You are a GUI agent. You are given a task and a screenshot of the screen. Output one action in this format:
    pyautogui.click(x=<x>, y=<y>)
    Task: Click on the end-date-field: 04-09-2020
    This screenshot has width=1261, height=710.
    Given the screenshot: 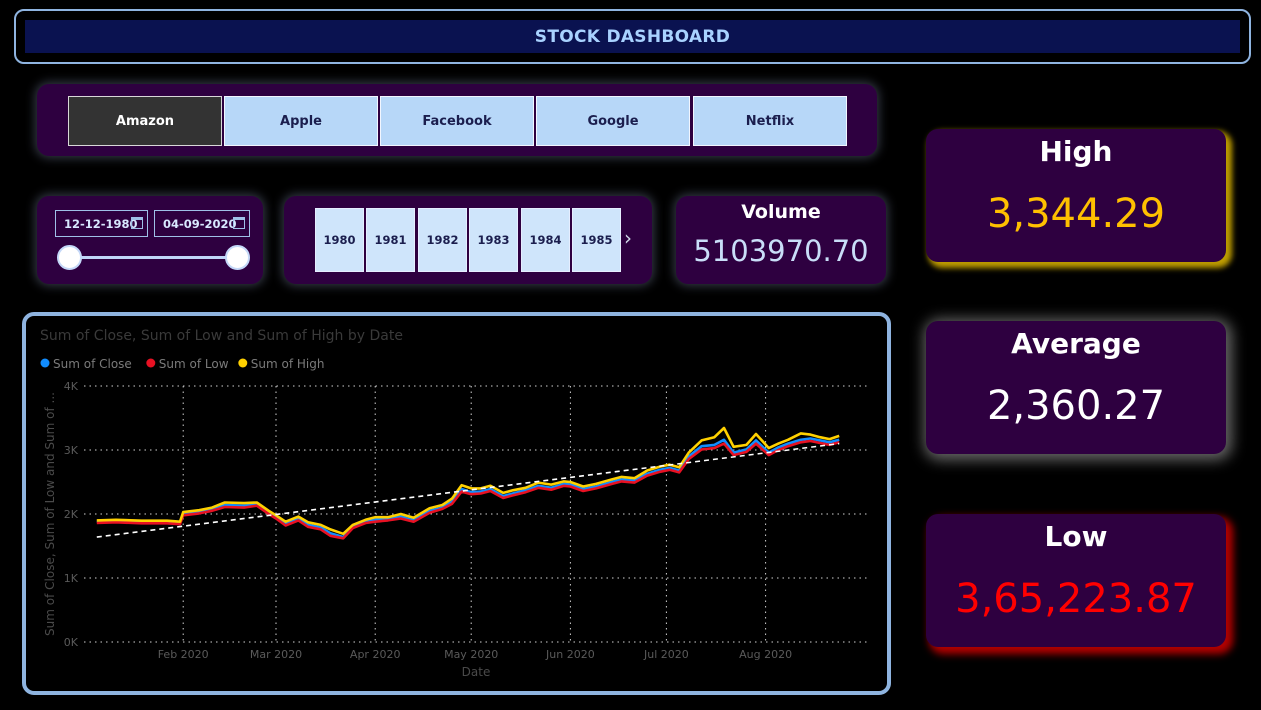 What is the action you would take?
    pyautogui.click(x=202, y=223)
    